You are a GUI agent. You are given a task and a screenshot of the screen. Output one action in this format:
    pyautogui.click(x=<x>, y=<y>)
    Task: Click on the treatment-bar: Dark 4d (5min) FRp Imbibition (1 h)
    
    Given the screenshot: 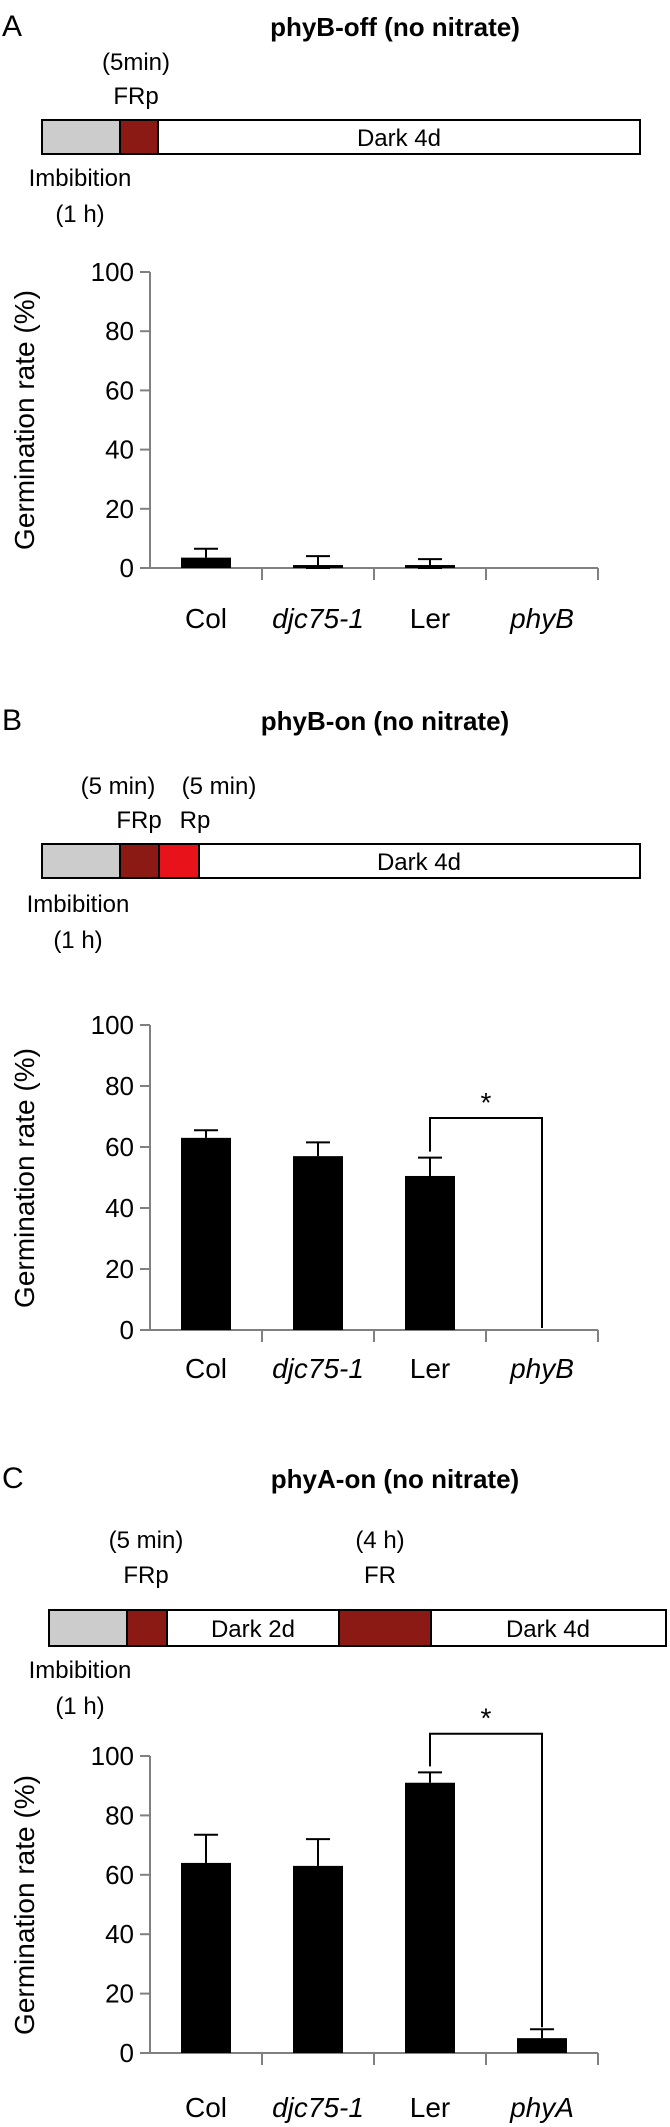 What is the action you would take?
    pyautogui.click(x=335, y=138)
    